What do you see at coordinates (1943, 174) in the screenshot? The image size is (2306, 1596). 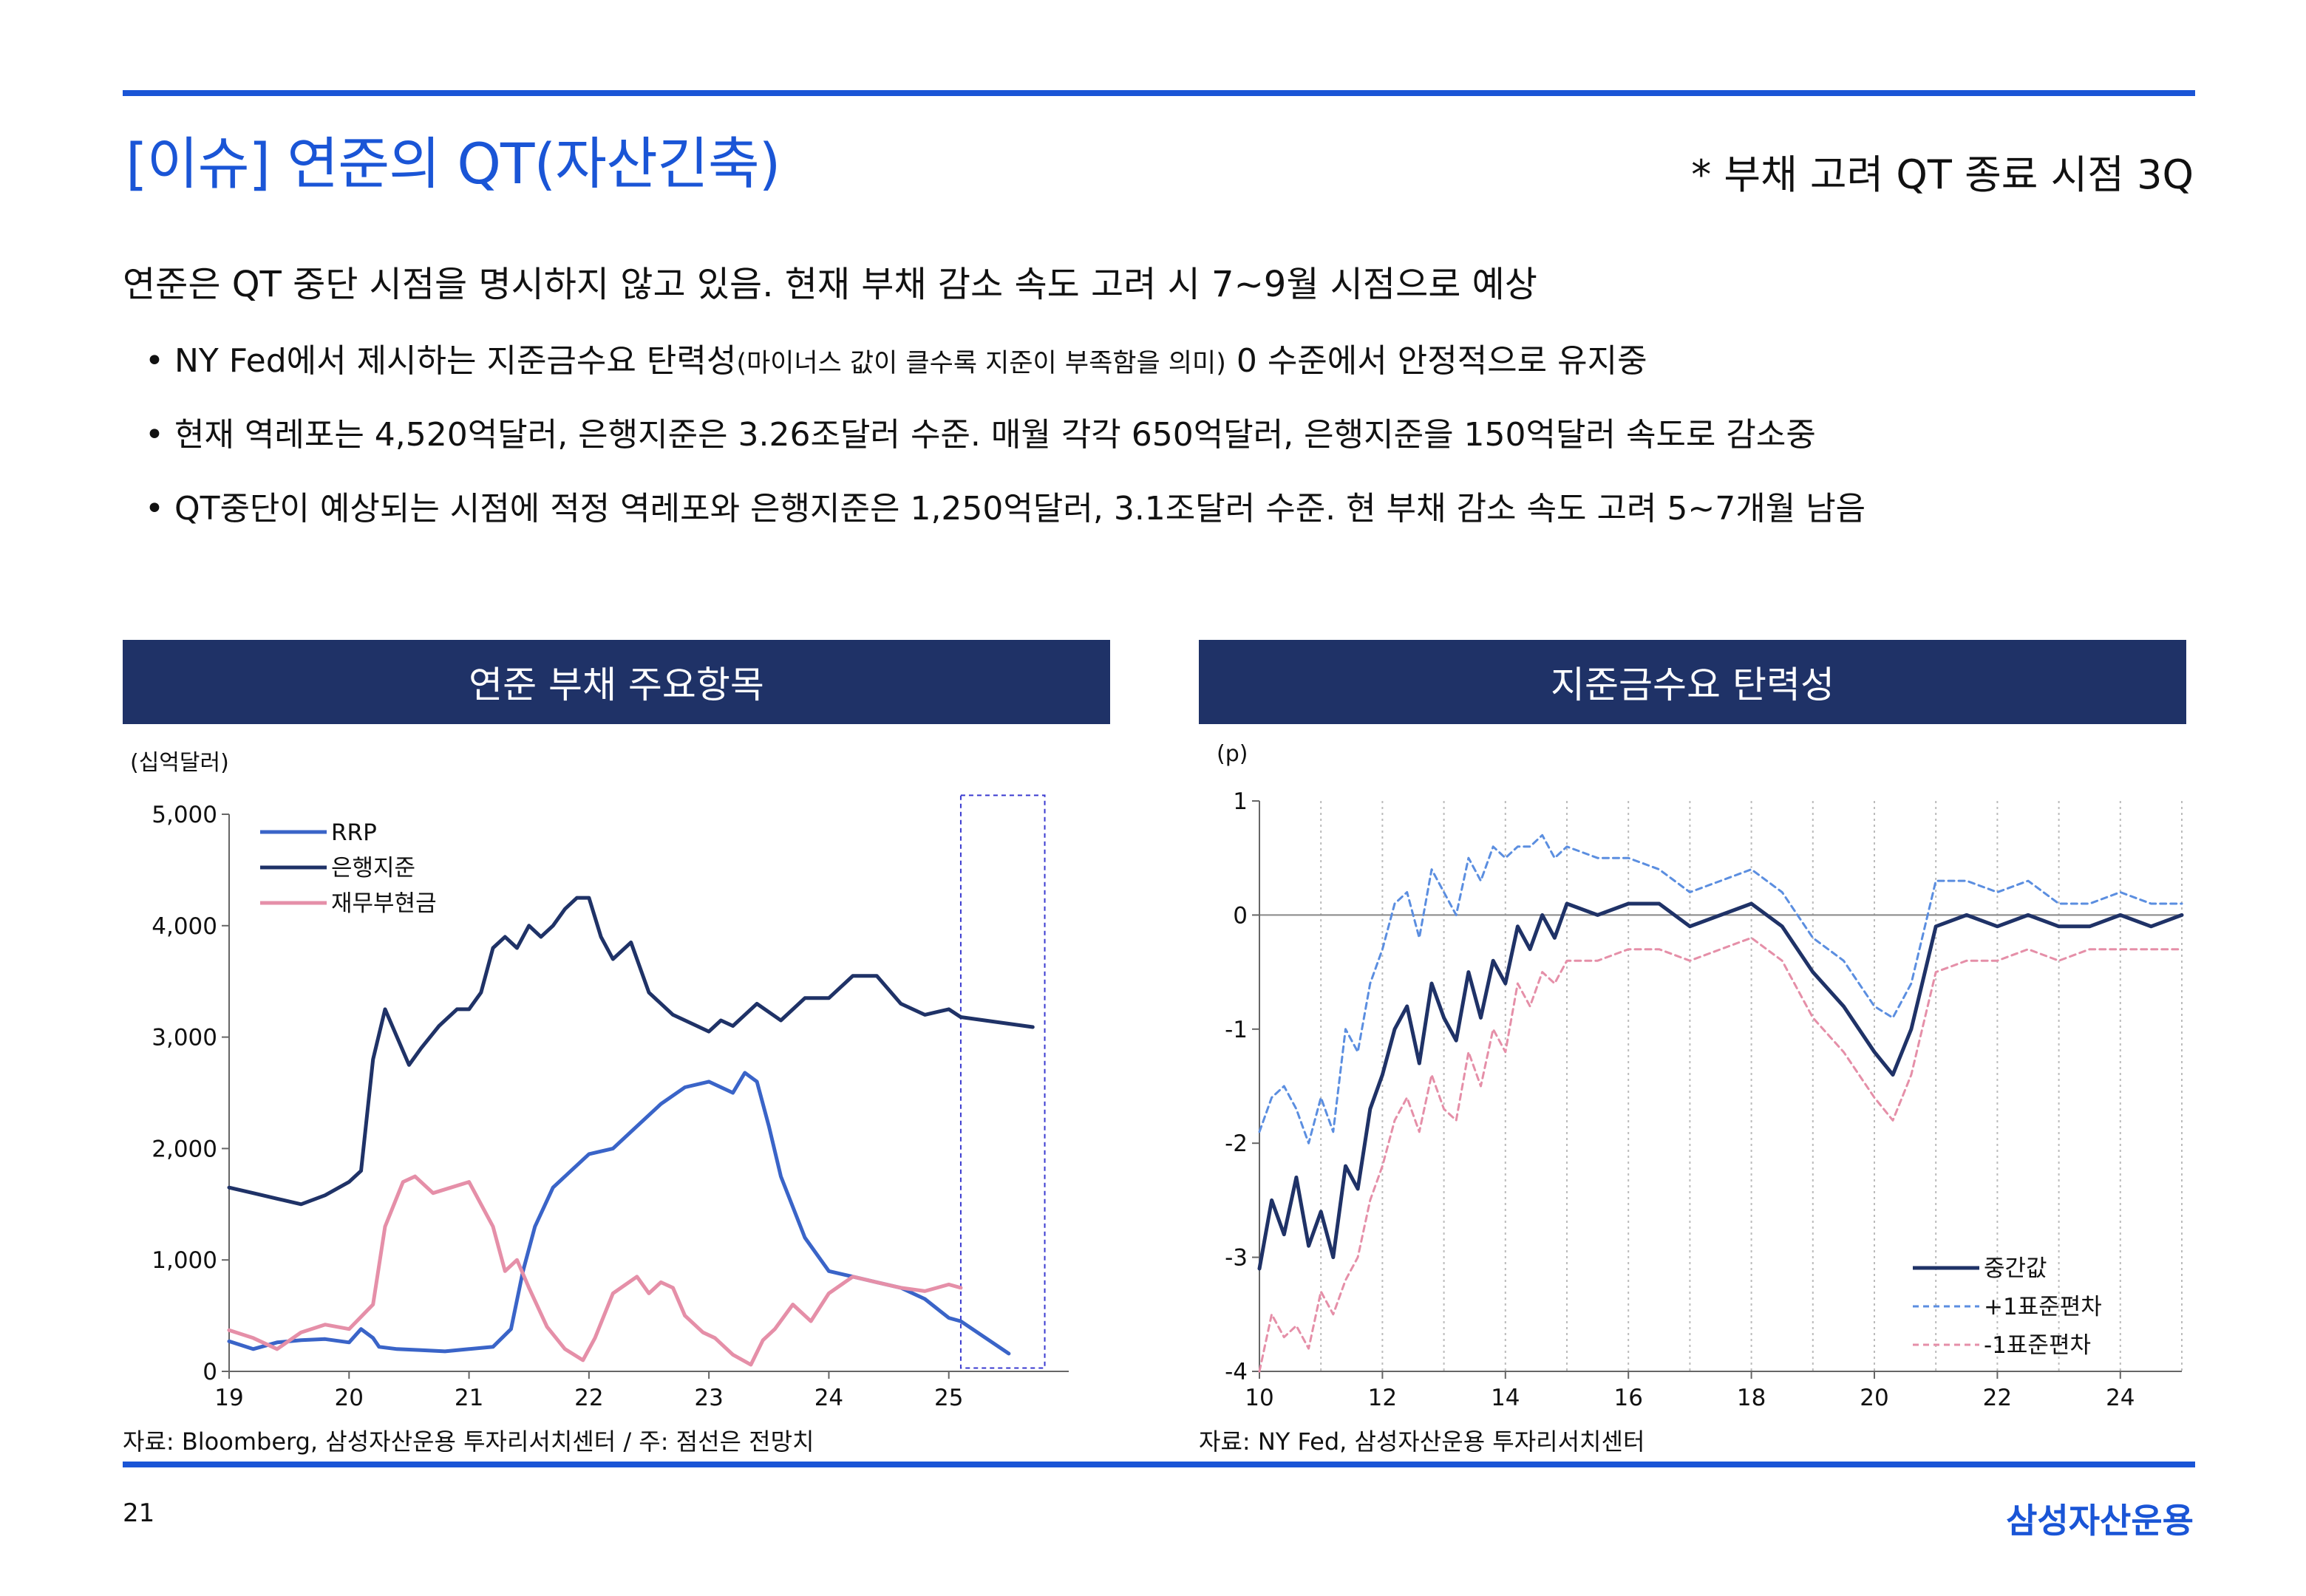 I see `page-subtitle: * 부채 고려 QT 종료 시점 3Q` at bounding box center [1943, 174].